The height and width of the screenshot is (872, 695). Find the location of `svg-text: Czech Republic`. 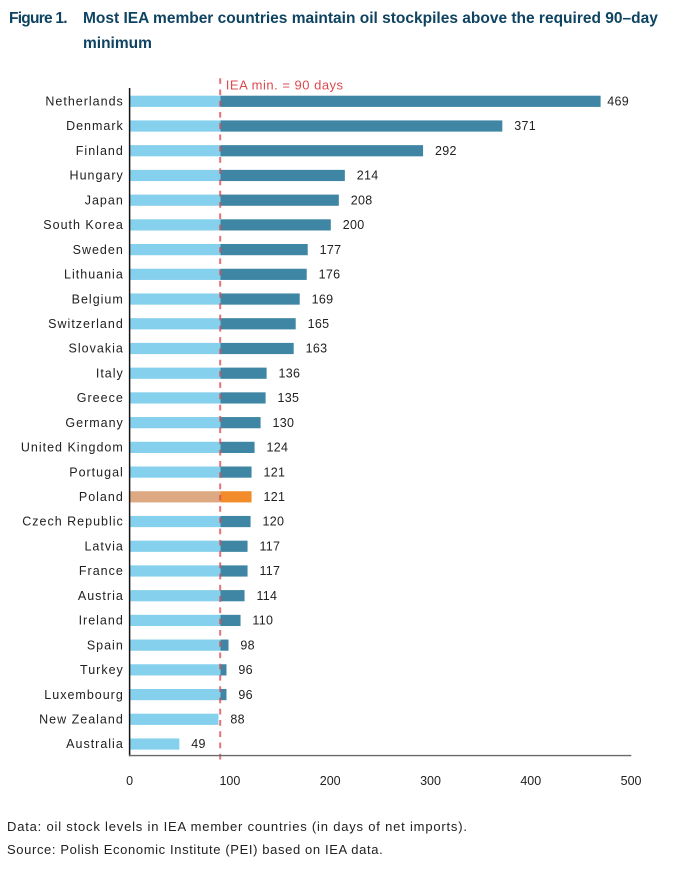

svg-text: Czech Republic is located at coordinates (73, 522).